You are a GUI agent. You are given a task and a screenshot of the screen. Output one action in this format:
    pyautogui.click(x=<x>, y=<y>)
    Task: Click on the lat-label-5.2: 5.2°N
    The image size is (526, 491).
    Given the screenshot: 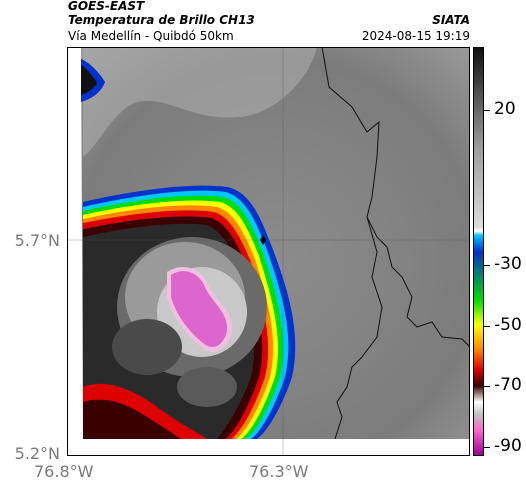 What is the action you would take?
    pyautogui.click(x=37, y=453)
    